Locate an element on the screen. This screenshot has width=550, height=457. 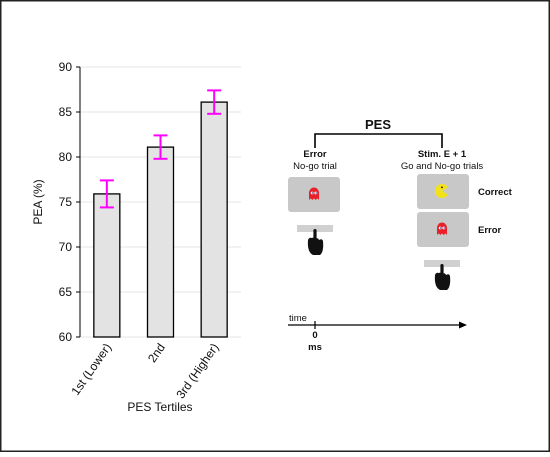
error-bars is located at coordinates (160, 149).